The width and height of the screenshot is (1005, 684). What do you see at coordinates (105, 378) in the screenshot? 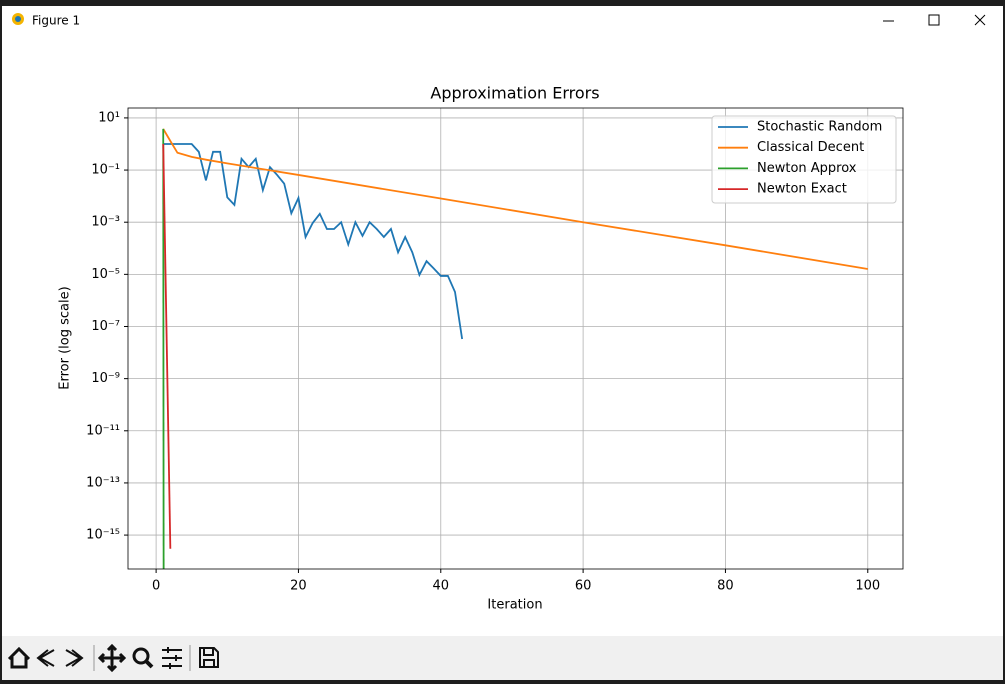
I see `y-tick-label: 10⁻⁹` at bounding box center [105, 378].